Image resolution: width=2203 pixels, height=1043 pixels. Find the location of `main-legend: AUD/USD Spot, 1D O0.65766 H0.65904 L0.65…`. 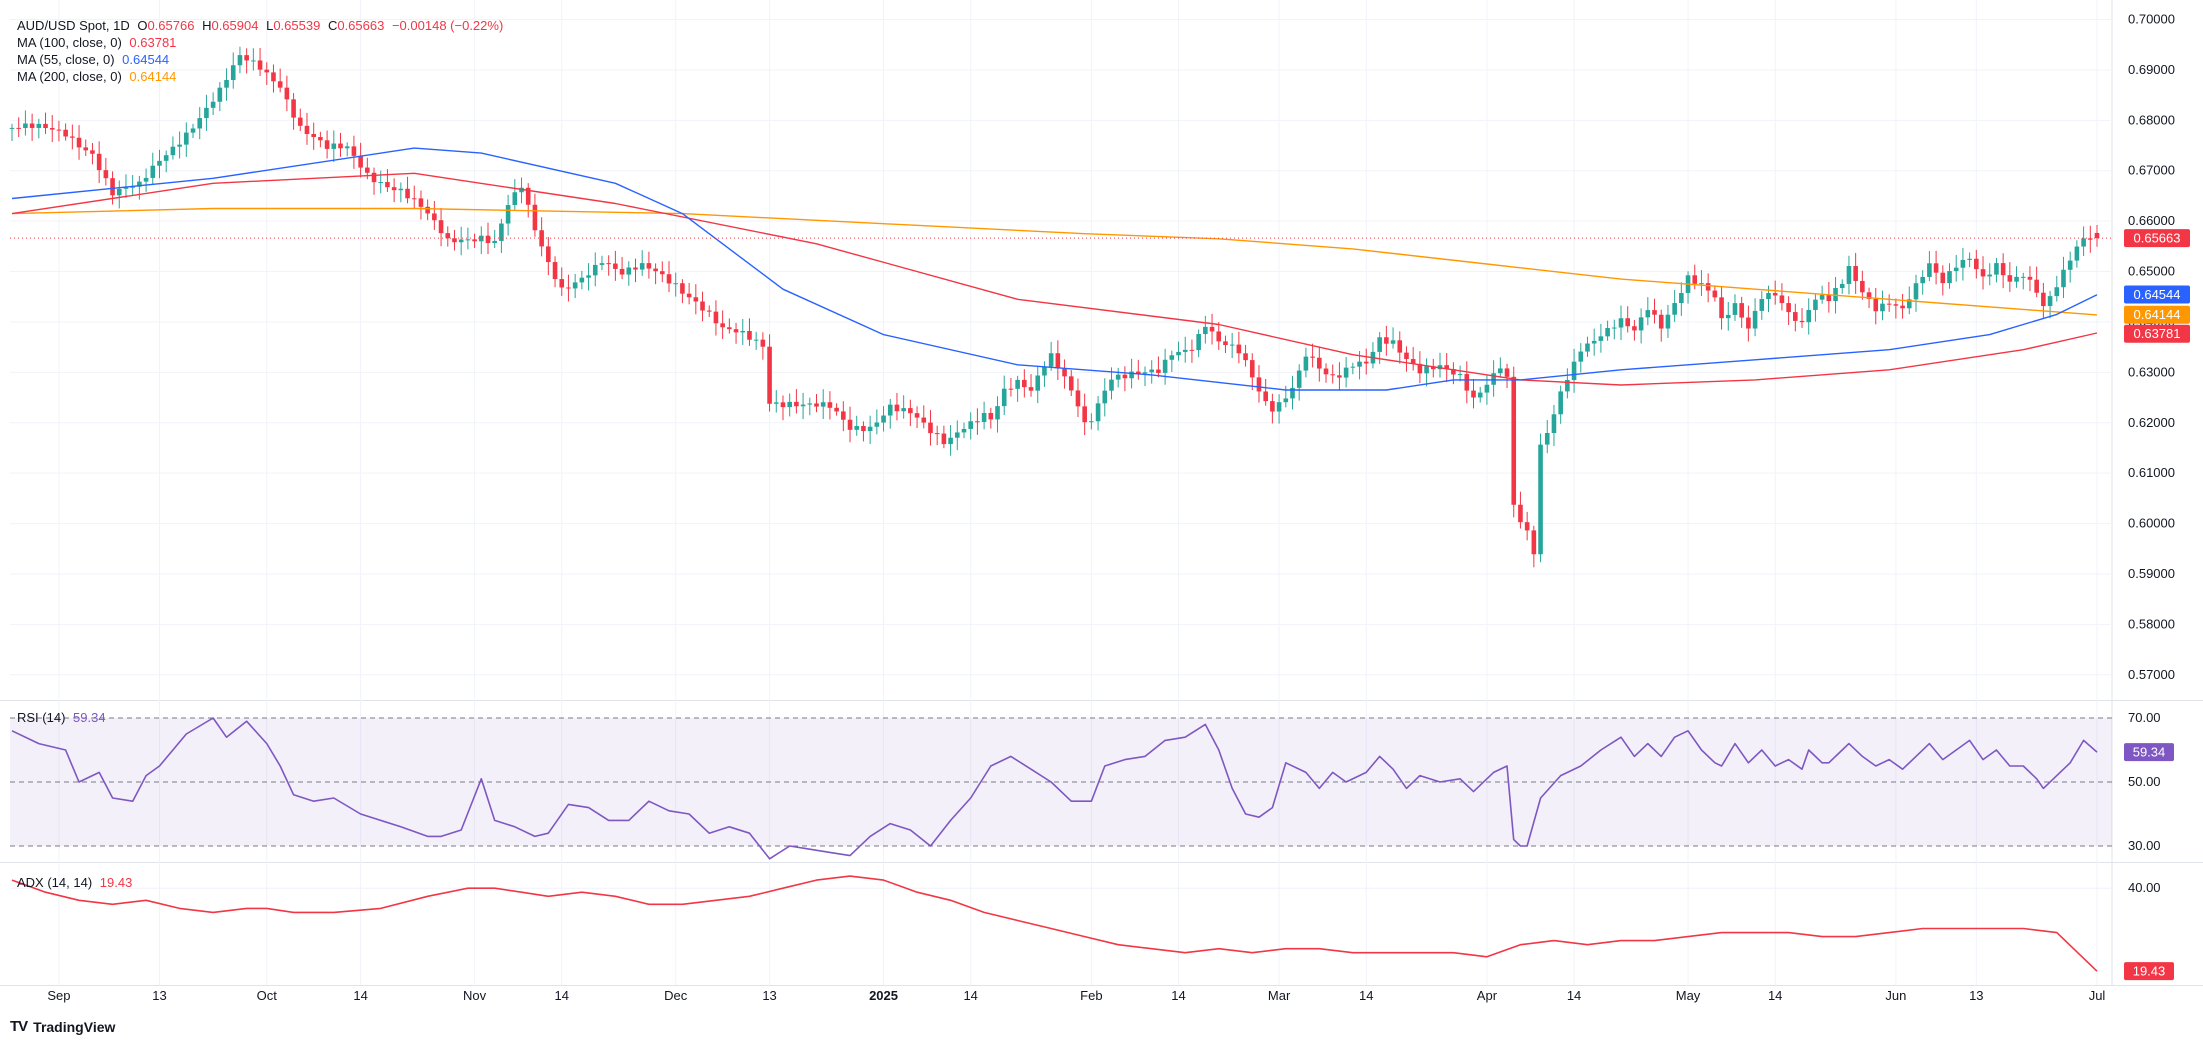

main-legend: AUD/USD Spot, 1D O0.65766 H0.65904 L0.65… is located at coordinates (262, 25).